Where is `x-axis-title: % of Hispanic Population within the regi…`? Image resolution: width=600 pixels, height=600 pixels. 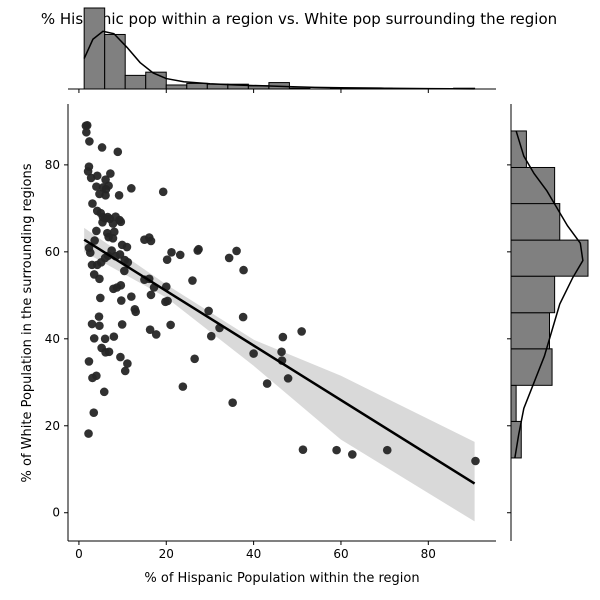 x-axis-title: % of Hispanic Population within the regi… is located at coordinates (281, 578).